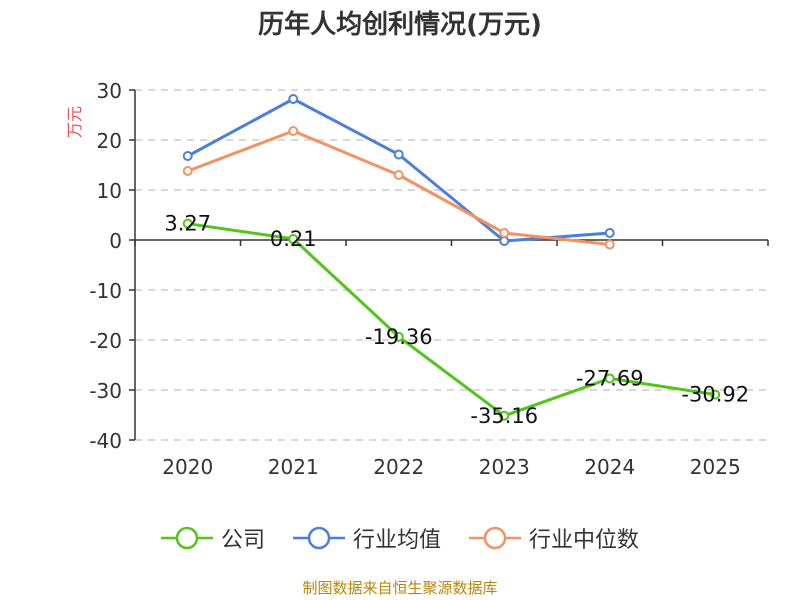 This screenshot has height=600, width=800. I want to click on data-label: -30.92, so click(715, 395).